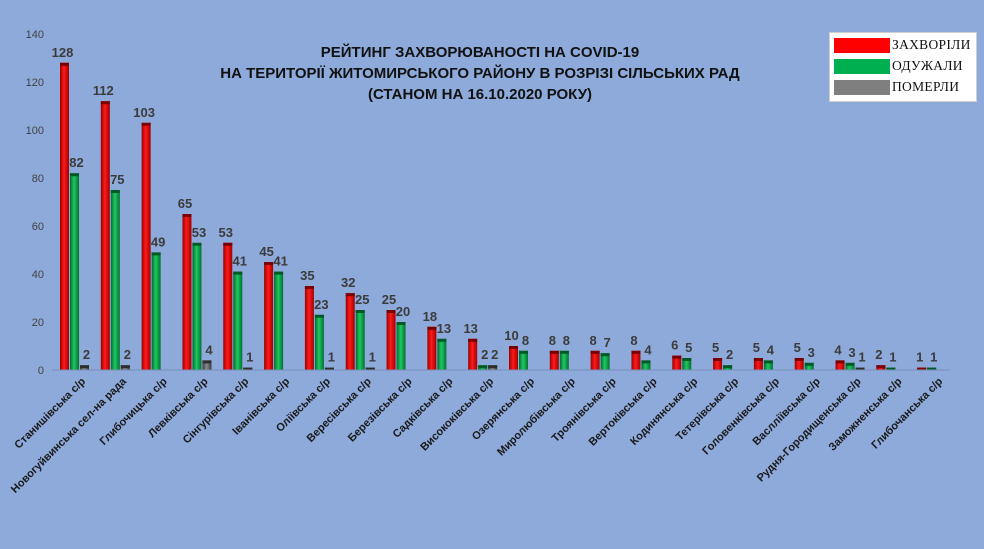 Image resolution: width=984 pixels, height=549 pixels. Describe the element at coordinates (931, 44) in the screenshot. I see `legend-label-infected: ЗАХВОРІЛИ` at that location.